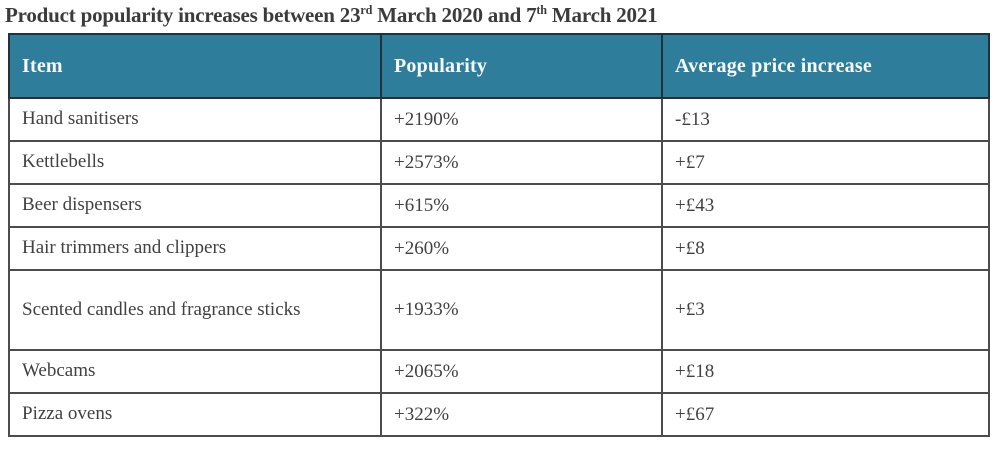  What do you see at coordinates (366, 10) in the screenshot?
I see `title-ordinal-rd: rd` at bounding box center [366, 10].